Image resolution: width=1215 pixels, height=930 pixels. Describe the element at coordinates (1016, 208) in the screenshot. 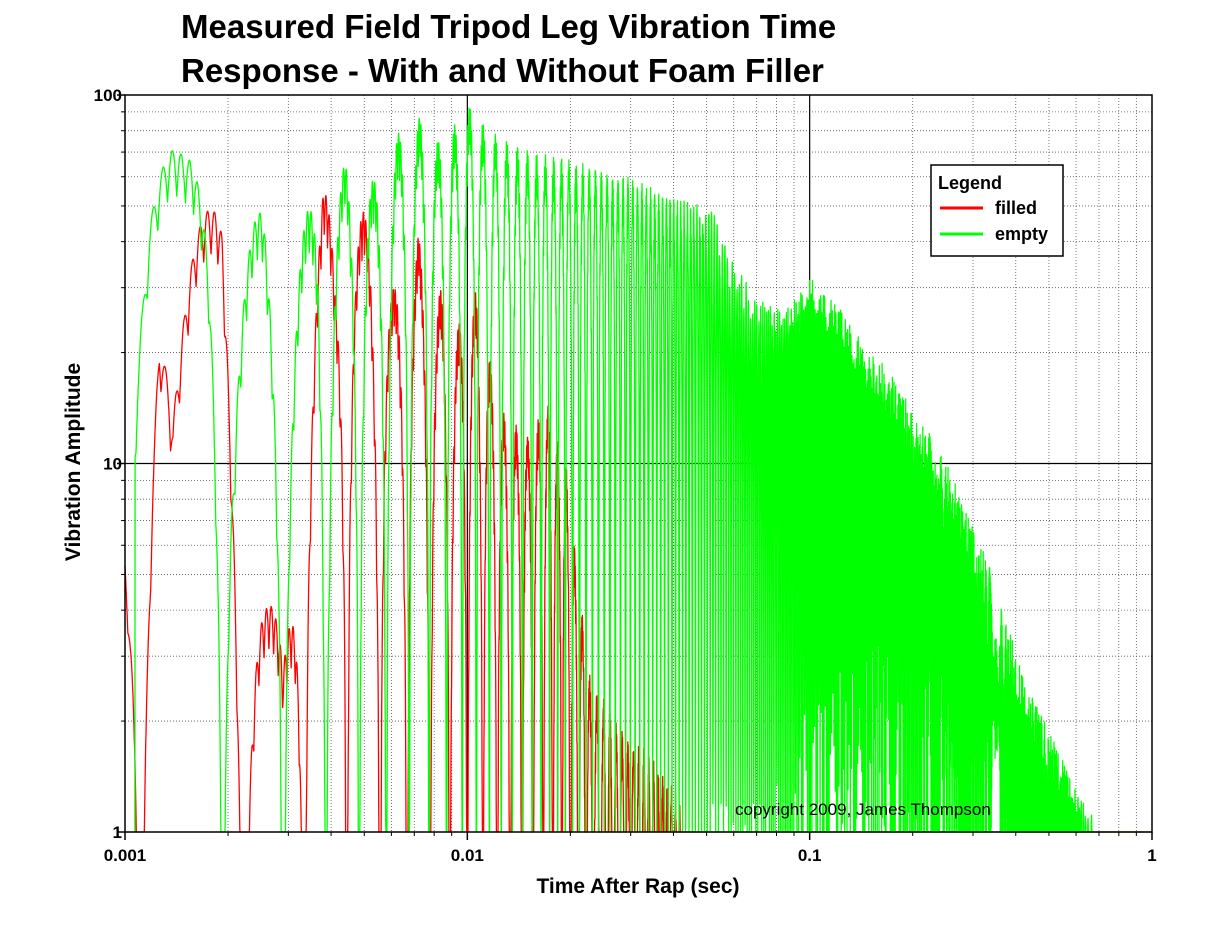

I see `legend-label-filled: filled` at that location.